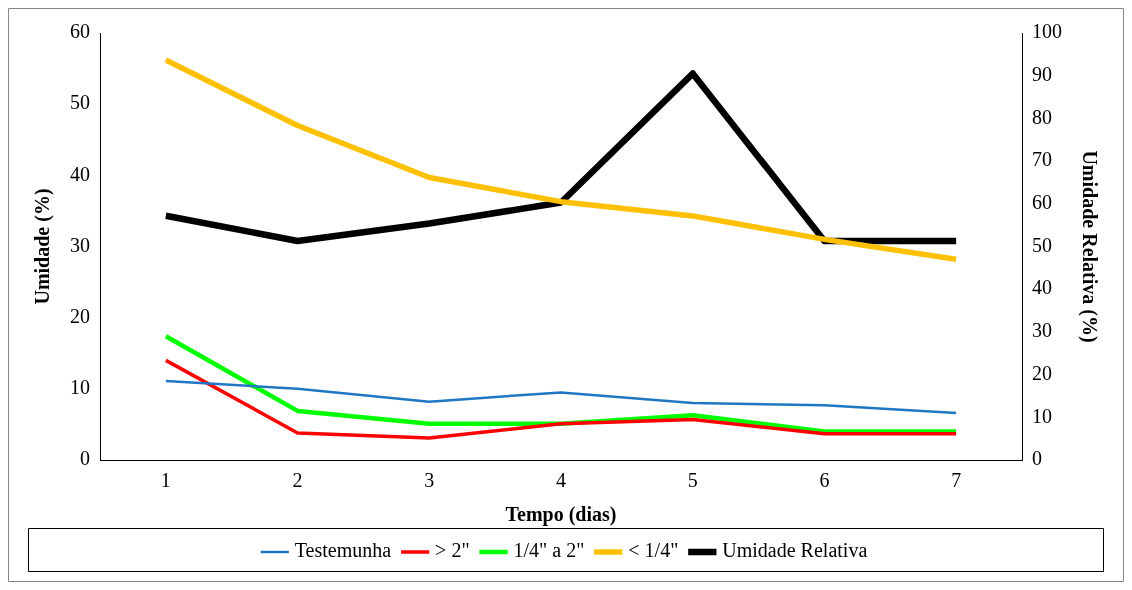 This screenshot has height=590, width=1132. I want to click on legend-label: Testemunha, so click(343, 550).